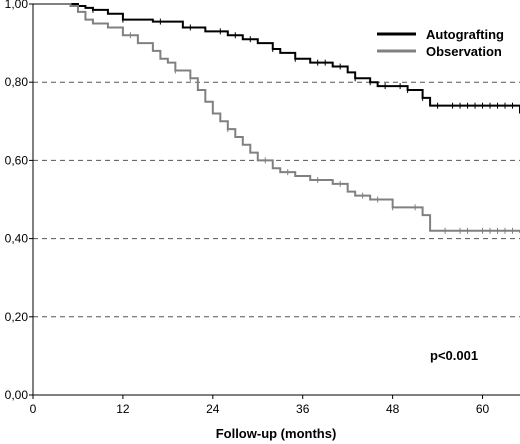  I want to click on legend-label-autografting: Autografting, so click(465, 34).